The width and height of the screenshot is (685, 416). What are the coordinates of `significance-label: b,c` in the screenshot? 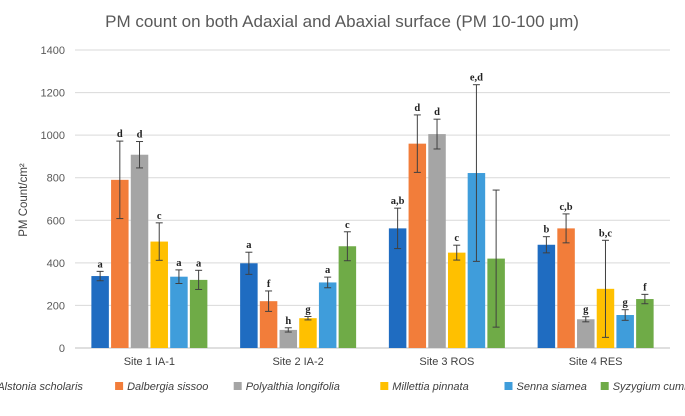 It's located at (605, 233).